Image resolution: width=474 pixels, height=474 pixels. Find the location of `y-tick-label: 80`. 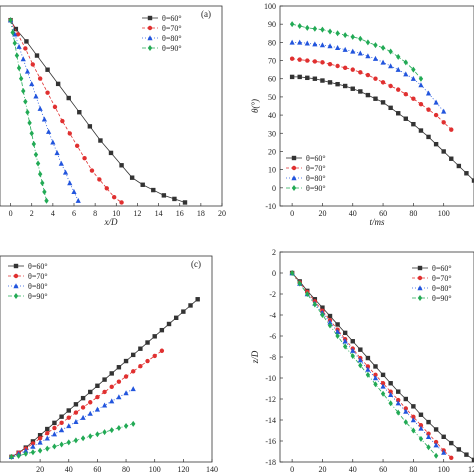

y-tick-label: 80 is located at coordinates (272, 42).